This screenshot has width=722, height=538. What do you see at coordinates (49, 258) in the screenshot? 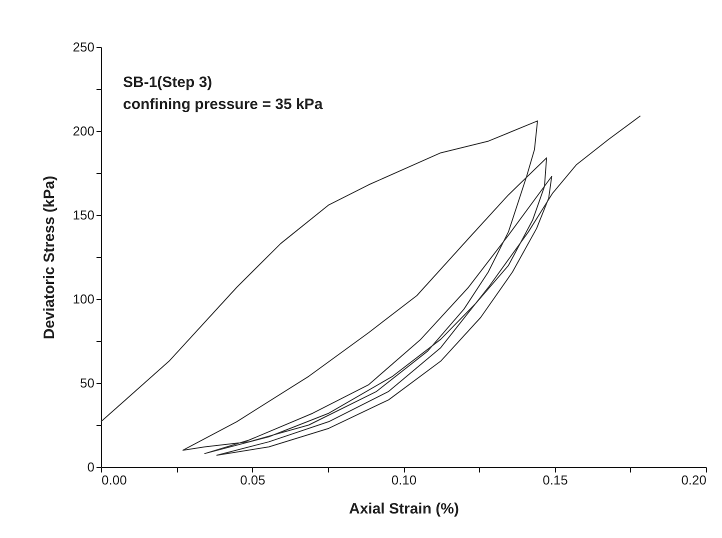
I see `y-axis-title: Deviatoric Stress (kPa)` at bounding box center [49, 258].